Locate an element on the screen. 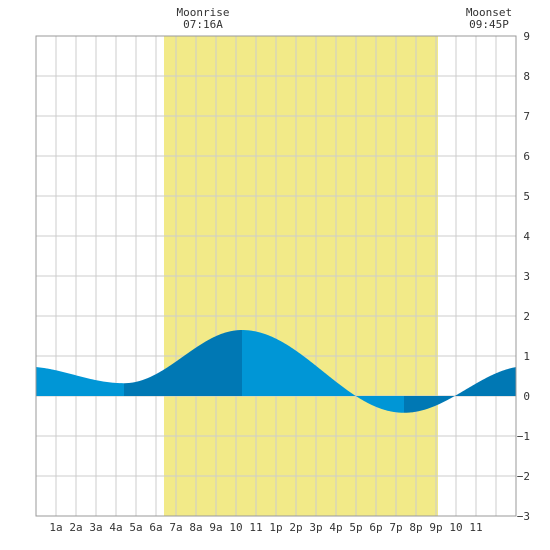 This screenshot has height=550, width=550. y-tick-label: −1 is located at coordinates (523, 436).